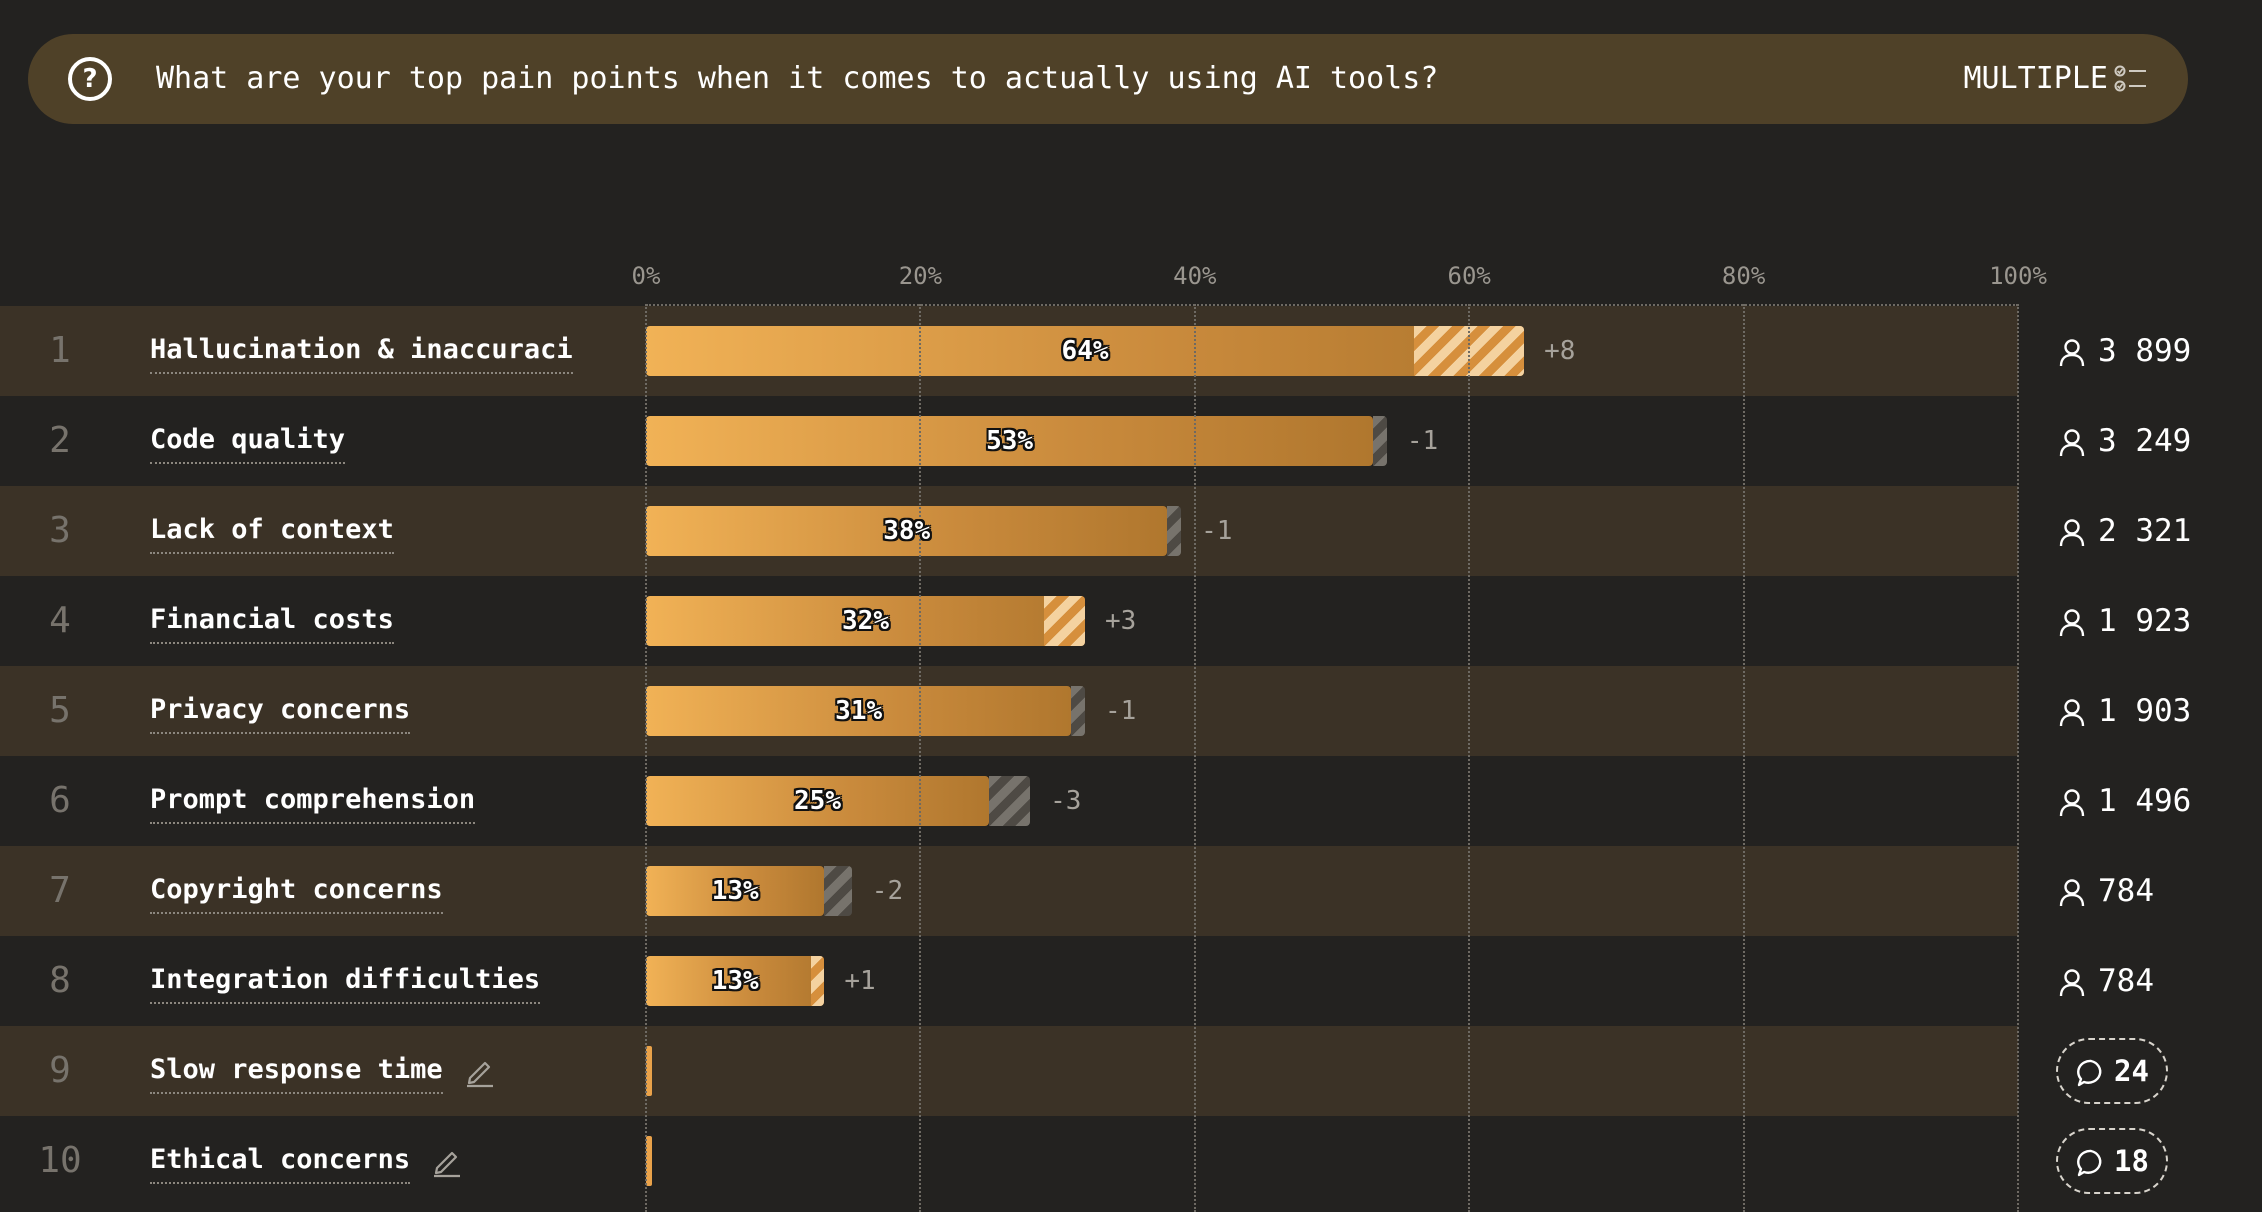 The image size is (2262, 1212). What do you see at coordinates (646, 276) in the screenshot?
I see `x-tick-label: 0%` at bounding box center [646, 276].